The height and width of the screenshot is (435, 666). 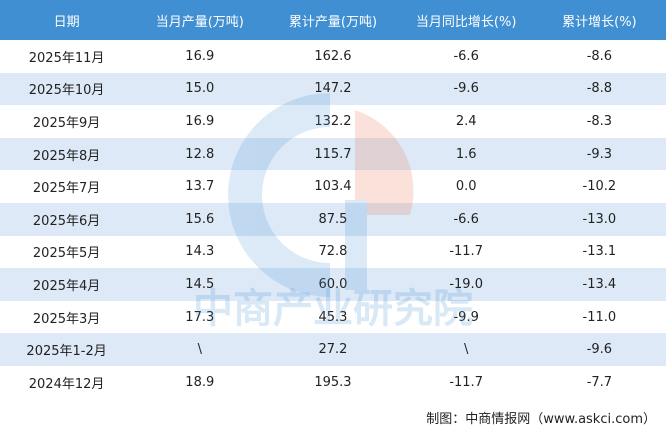 What do you see at coordinates (67, 154) in the screenshot?
I see `table-cell: 2025年8月` at bounding box center [67, 154].